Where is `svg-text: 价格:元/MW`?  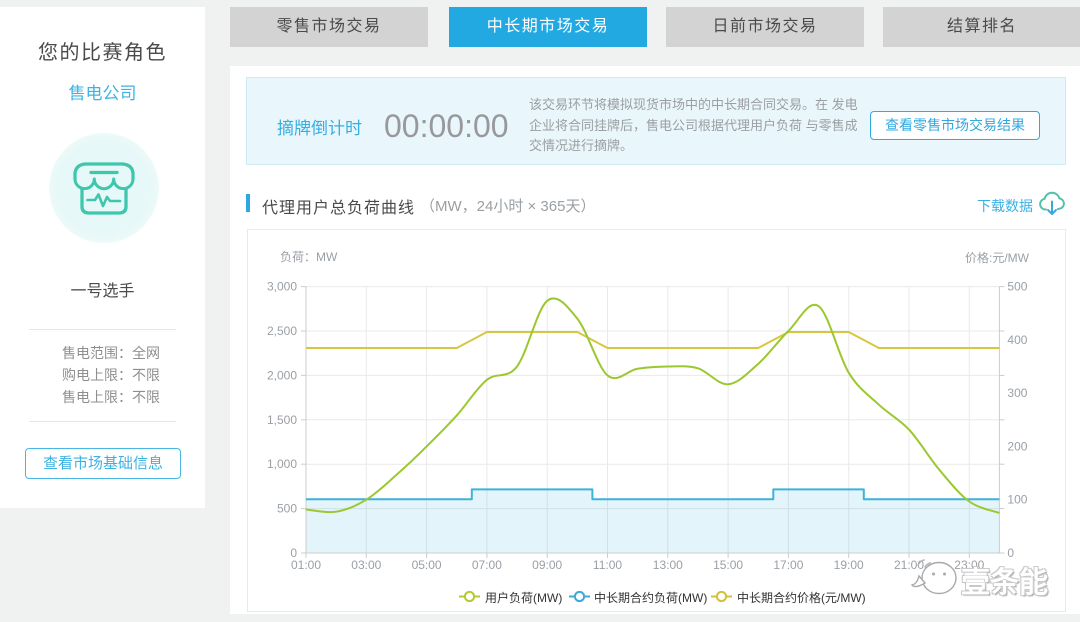 svg-text: 价格:元/MW is located at coordinates (997, 257).